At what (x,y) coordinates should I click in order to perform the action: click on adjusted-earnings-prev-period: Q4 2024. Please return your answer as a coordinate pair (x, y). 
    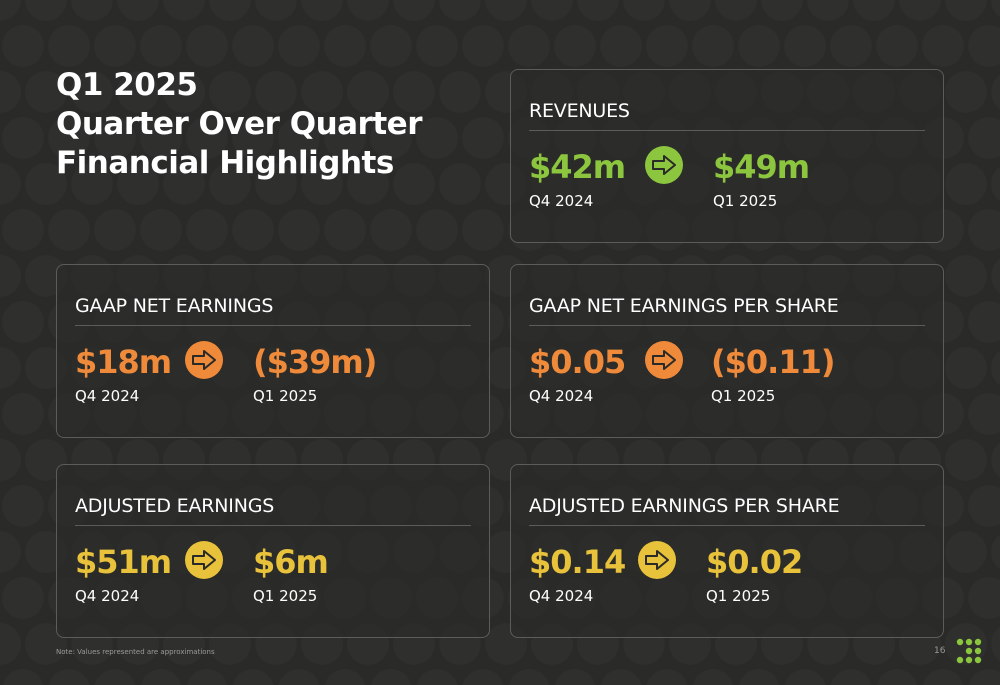
    Looking at the image, I should click on (107, 596).